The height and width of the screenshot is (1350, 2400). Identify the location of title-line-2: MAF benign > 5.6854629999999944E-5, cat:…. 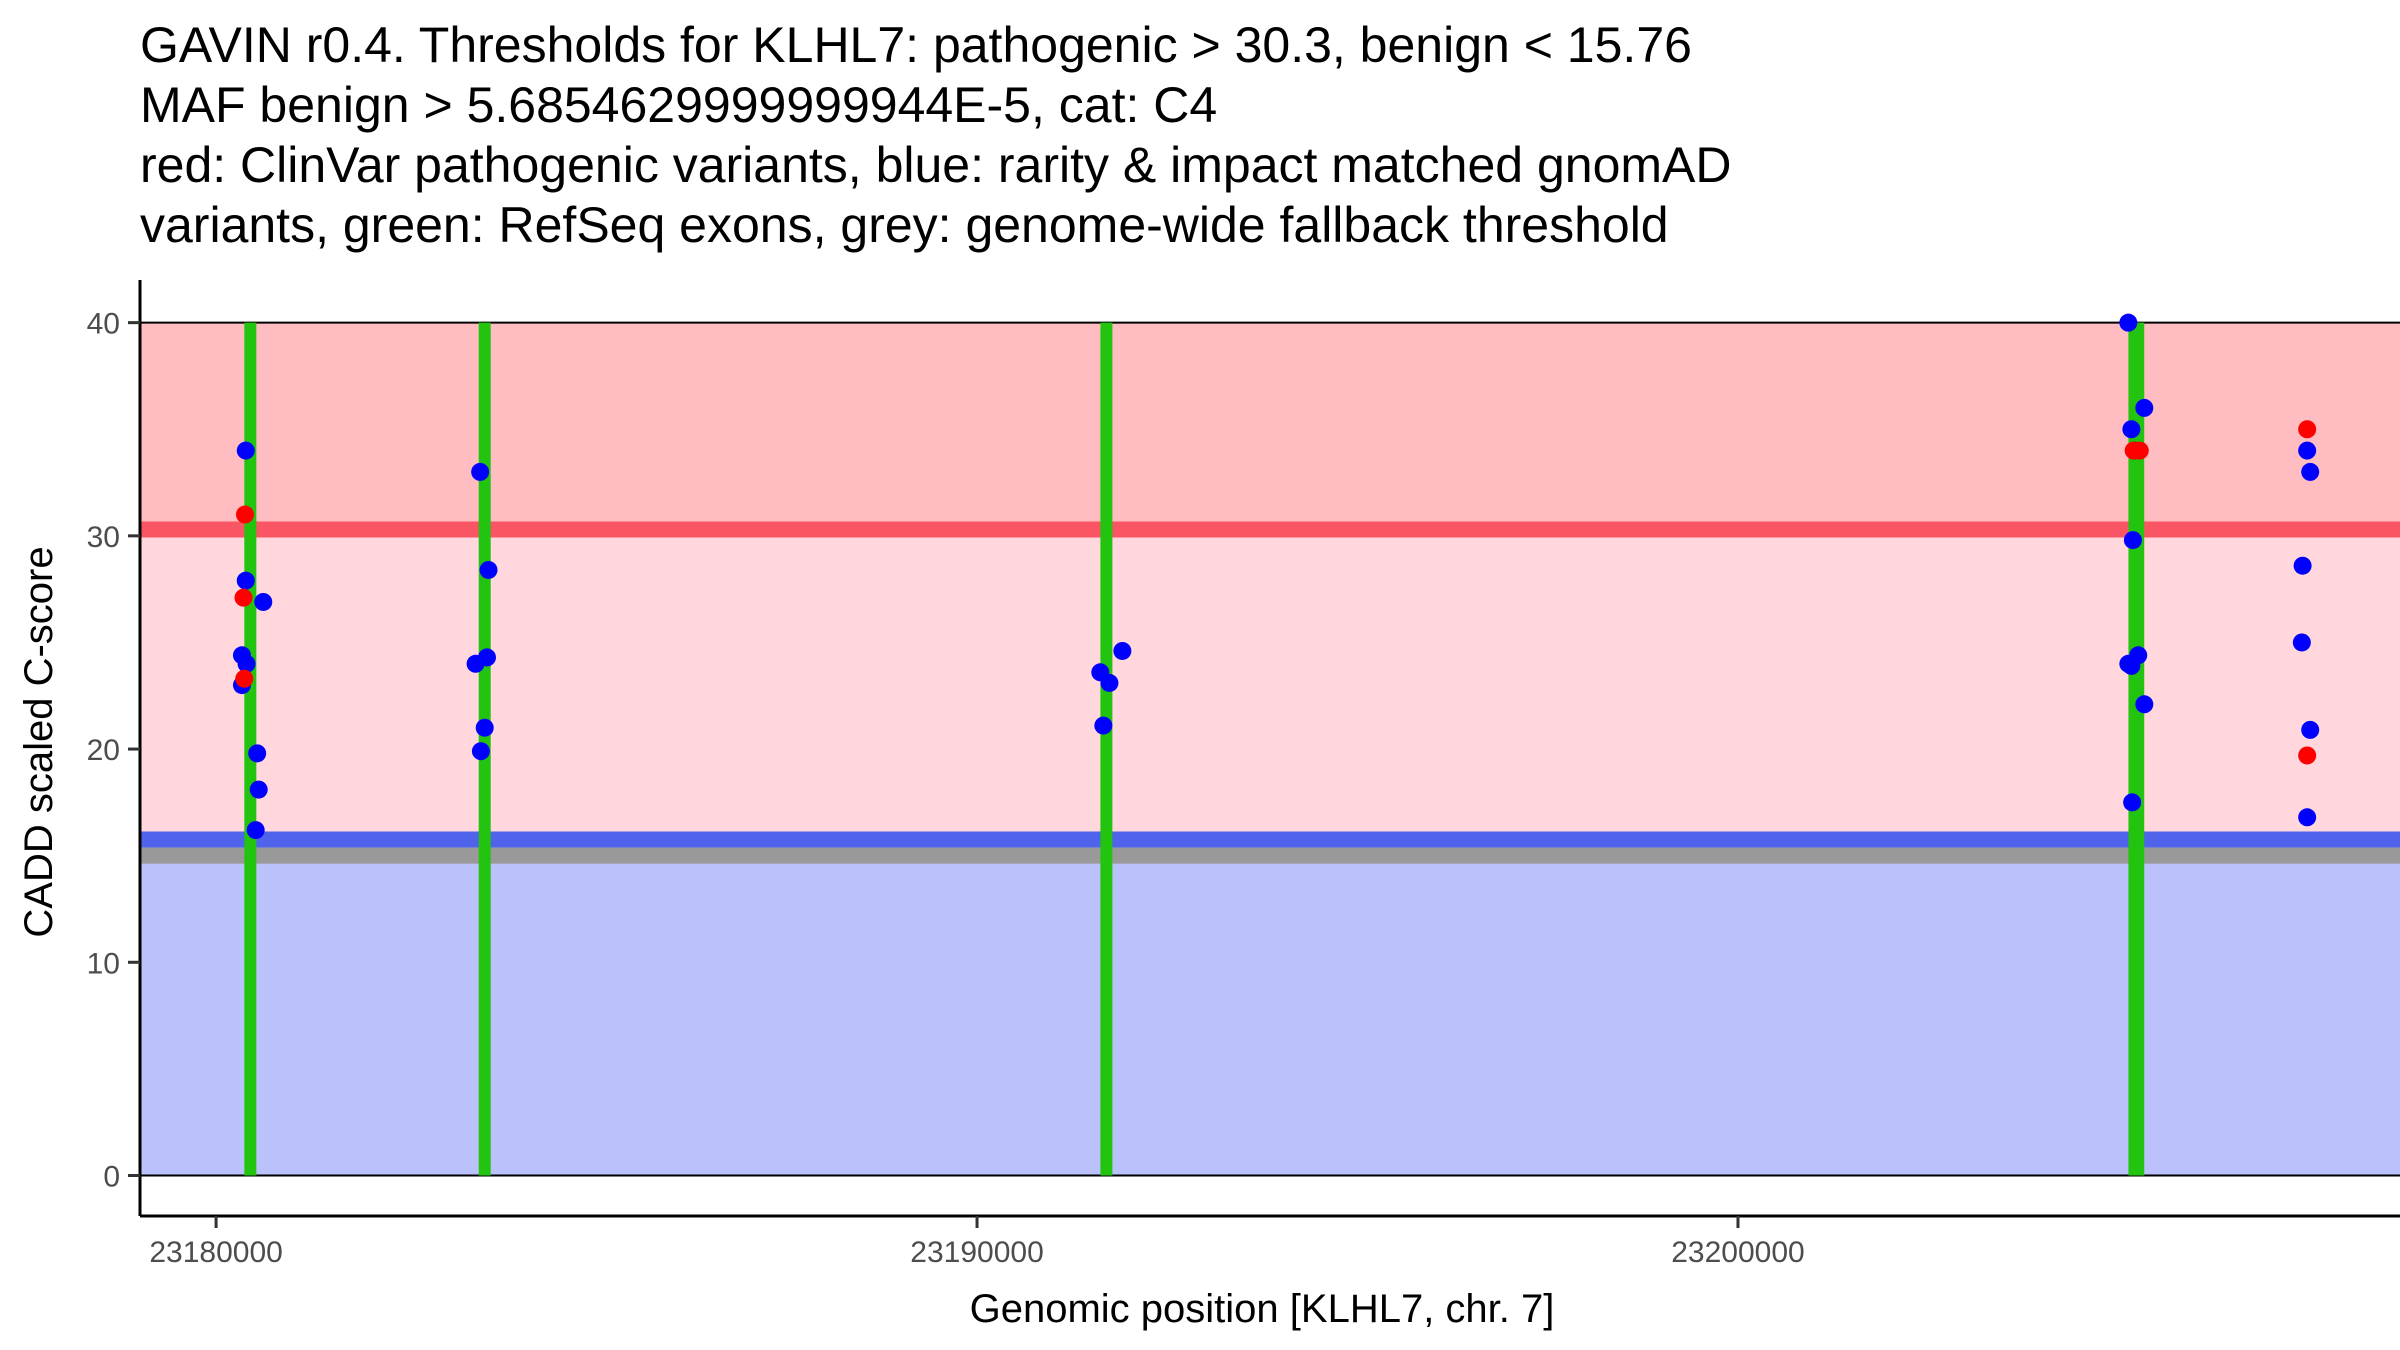
(678, 105).